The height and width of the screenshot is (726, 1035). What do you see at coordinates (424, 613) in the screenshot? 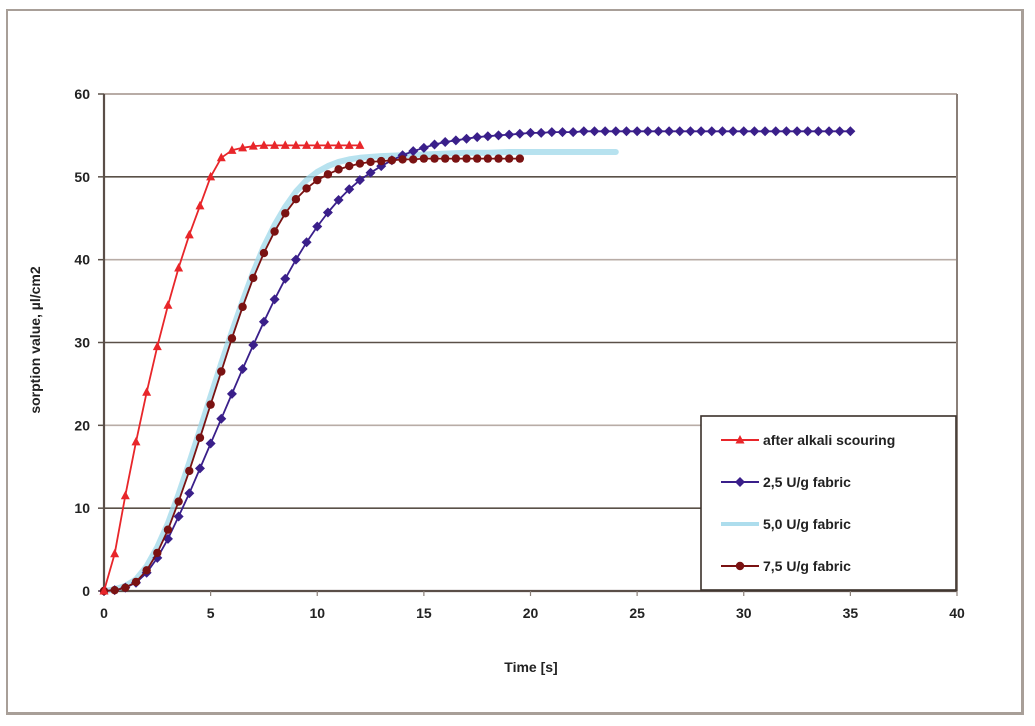
I see `x-tick-label: 15` at bounding box center [424, 613].